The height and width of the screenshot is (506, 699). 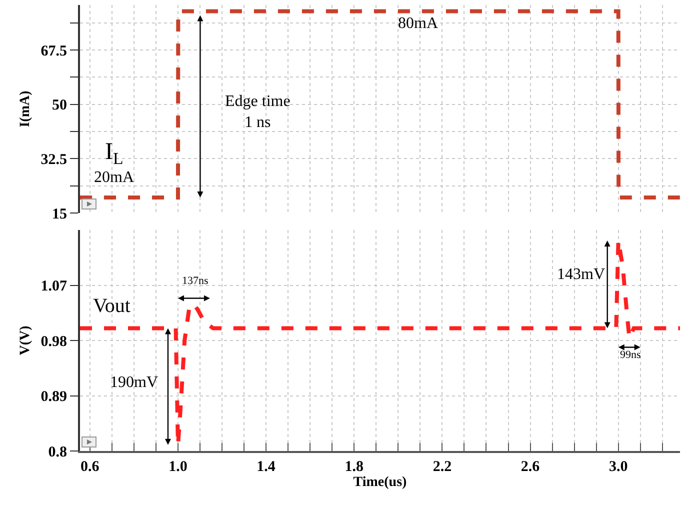 I want to click on y-axis-title: V(V), so click(x=25, y=340).